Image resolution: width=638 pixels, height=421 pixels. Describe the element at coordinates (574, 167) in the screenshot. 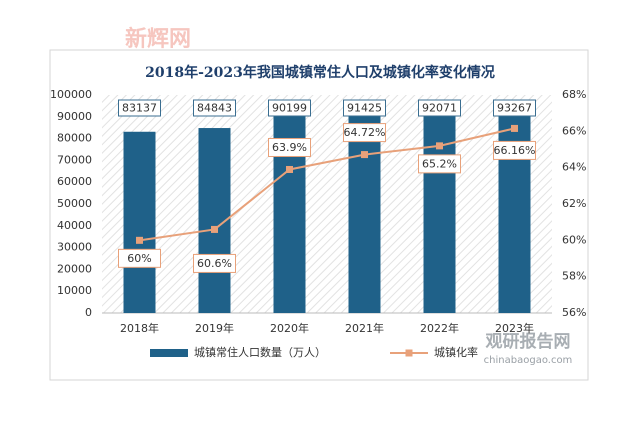

I see `y2-tick-label: 64%` at that location.